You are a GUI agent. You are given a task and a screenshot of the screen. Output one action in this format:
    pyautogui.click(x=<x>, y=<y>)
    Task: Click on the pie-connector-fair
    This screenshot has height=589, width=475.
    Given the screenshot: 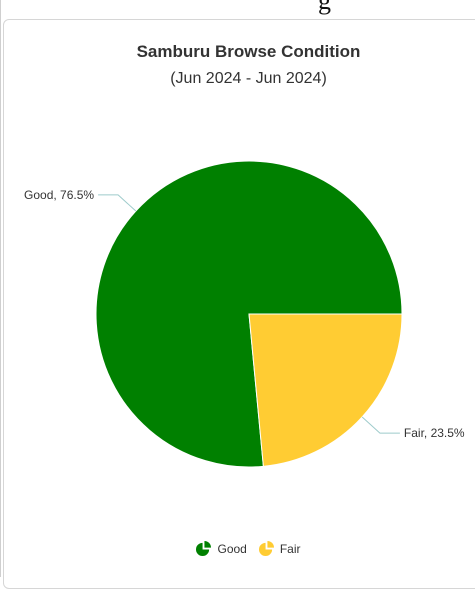 What is the action you would take?
    pyautogui.click(x=380, y=425)
    